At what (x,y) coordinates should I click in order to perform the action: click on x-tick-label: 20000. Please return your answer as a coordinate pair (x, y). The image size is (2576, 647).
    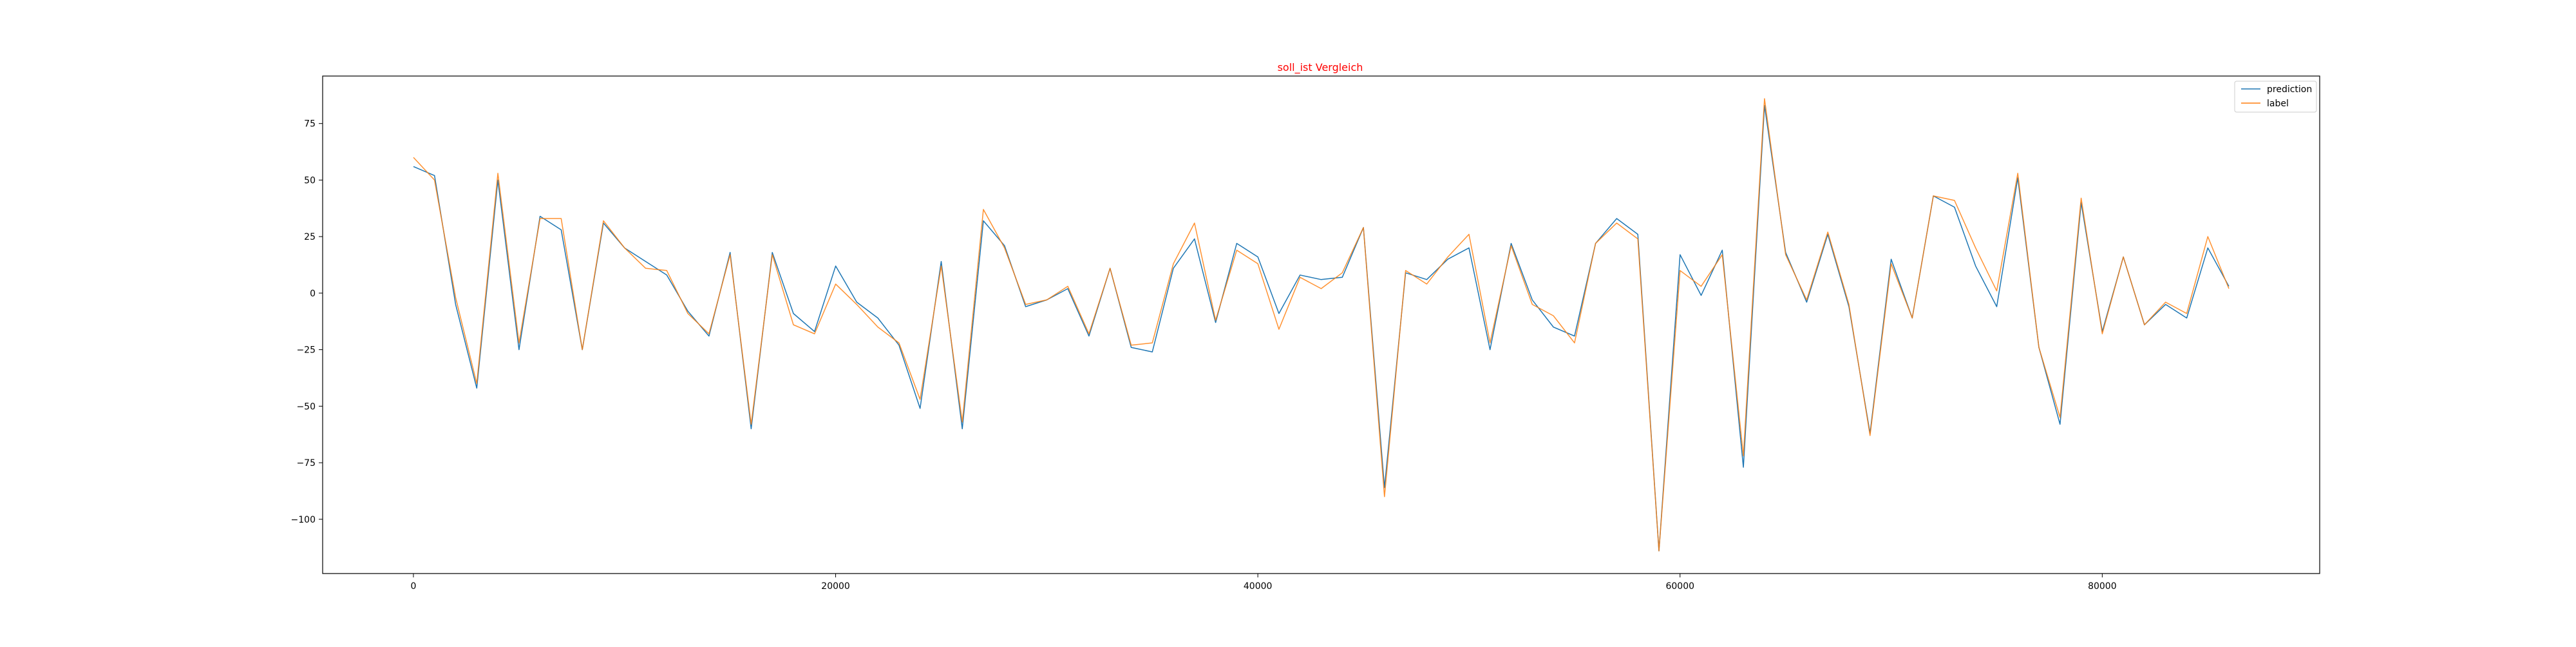
    Looking at the image, I should click on (836, 586).